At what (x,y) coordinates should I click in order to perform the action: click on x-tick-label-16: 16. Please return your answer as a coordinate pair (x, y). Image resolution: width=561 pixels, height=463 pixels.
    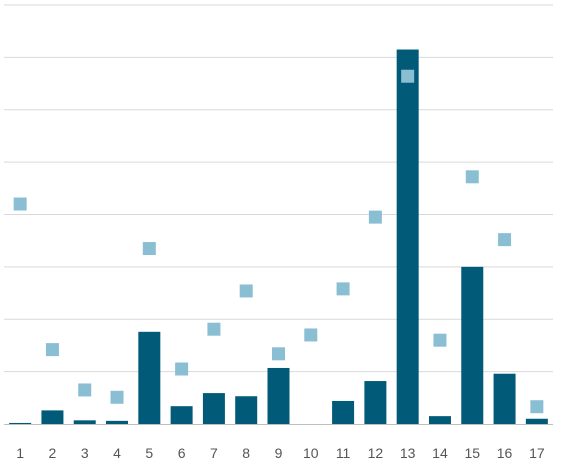
    Looking at the image, I should click on (505, 453).